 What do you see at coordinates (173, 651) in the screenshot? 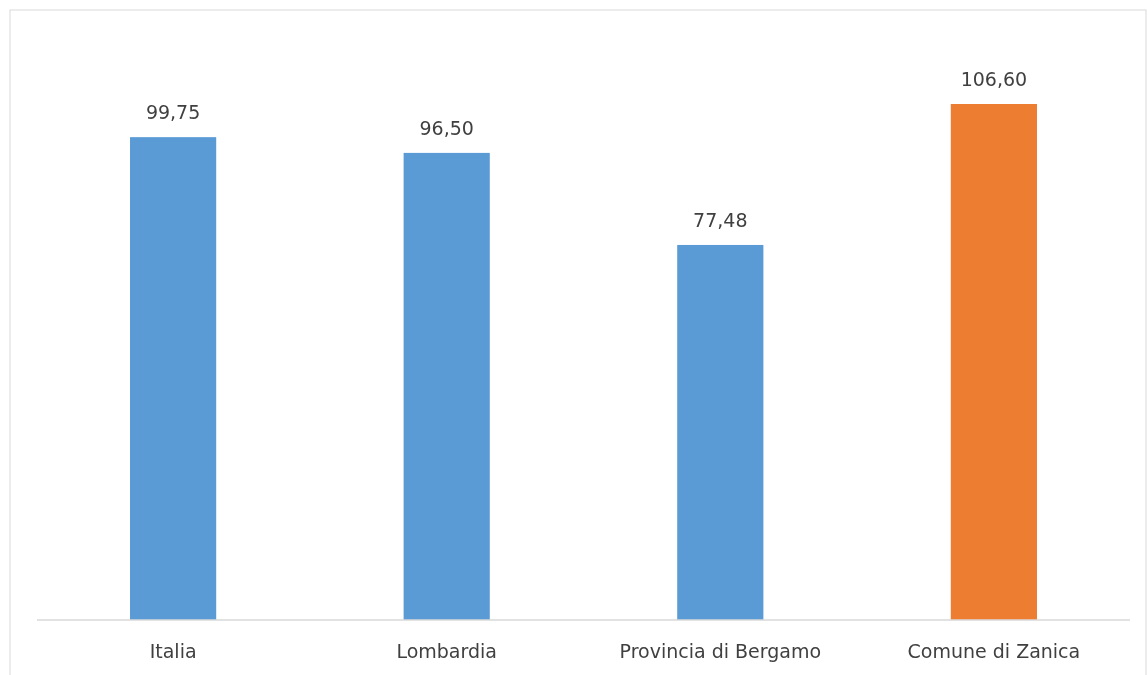
I see `x-tick-label: Italia` at bounding box center [173, 651].